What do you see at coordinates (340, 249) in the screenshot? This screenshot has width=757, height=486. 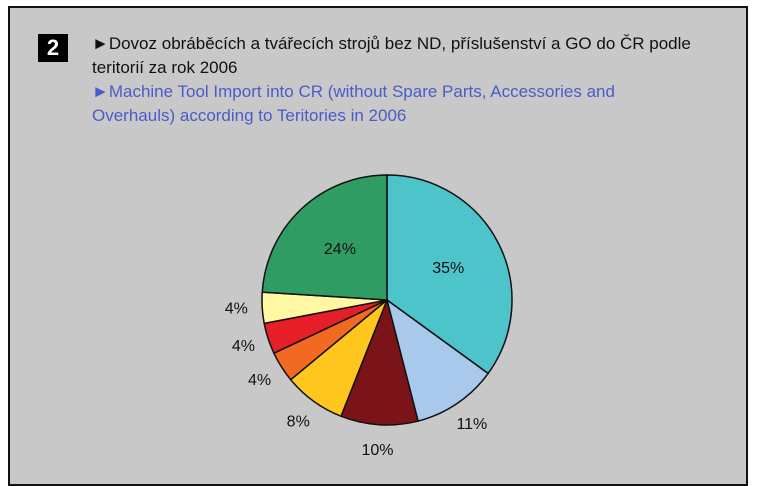 I see `data-label: 24%` at bounding box center [340, 249].